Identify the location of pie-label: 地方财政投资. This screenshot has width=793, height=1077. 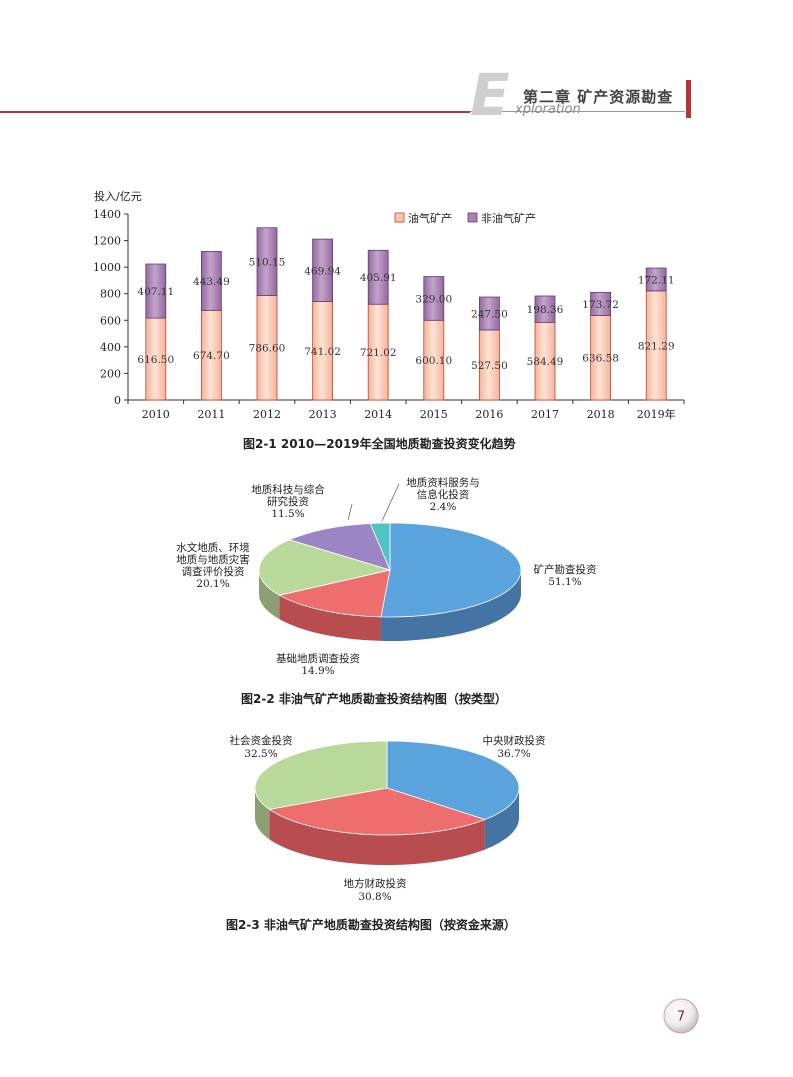
(375, 883).